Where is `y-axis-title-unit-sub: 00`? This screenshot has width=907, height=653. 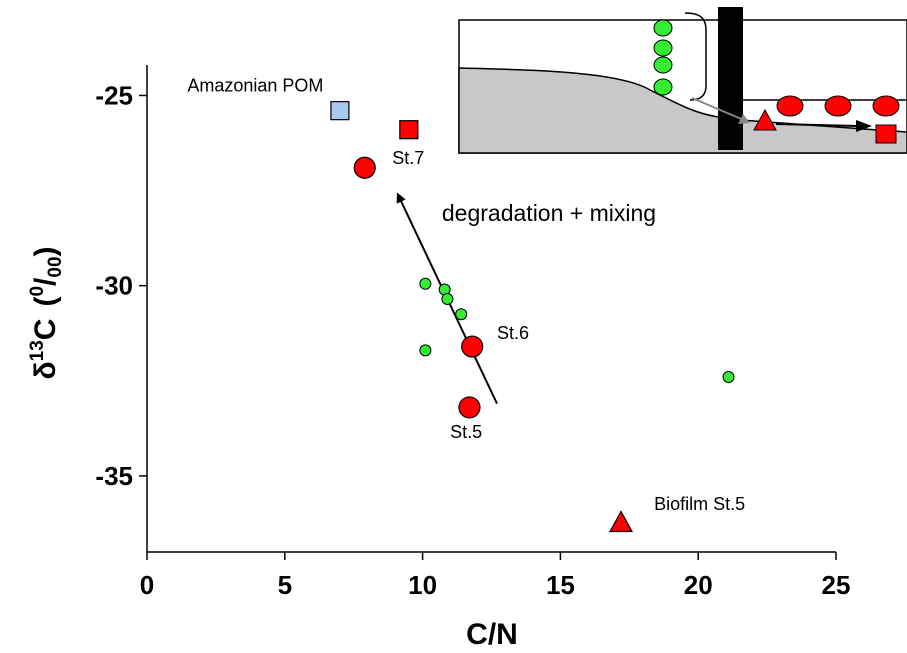 y-axis-title-unit-sub: 00 is located at coordinates (55, 266).